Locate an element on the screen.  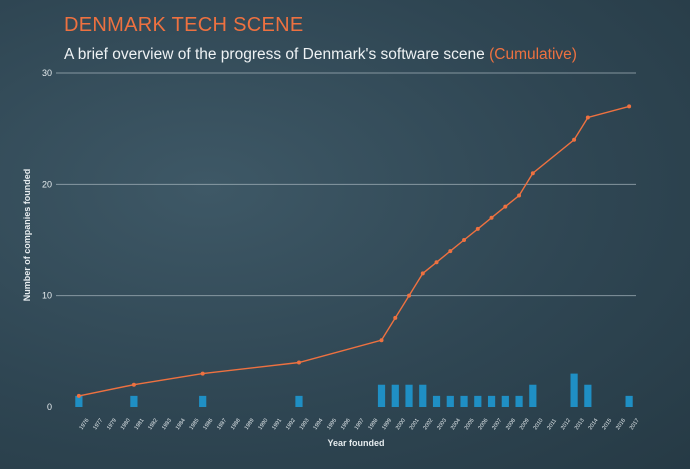
x-tick-1997: 1997 is located at coordinates (360, 424).